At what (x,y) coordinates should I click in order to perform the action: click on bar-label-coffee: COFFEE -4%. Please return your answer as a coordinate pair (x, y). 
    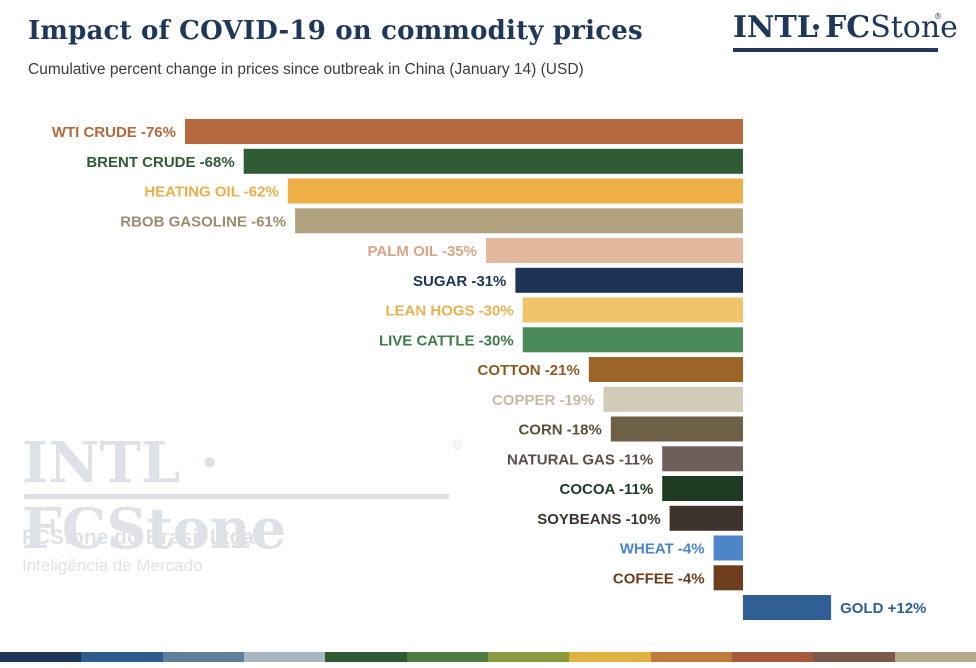
    Looking at the image, I should click on (659, 578).